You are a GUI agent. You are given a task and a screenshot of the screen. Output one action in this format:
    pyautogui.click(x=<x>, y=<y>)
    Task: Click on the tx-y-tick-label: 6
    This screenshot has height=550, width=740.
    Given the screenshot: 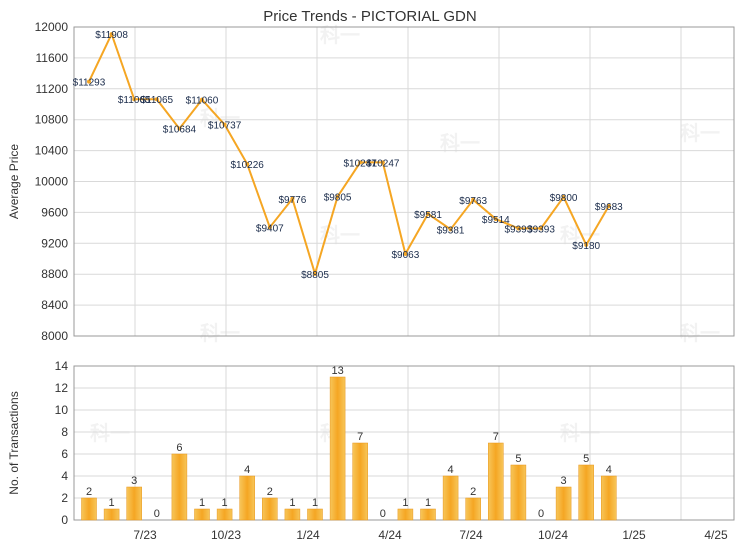 What is the action you would take?
    pyautogui.click(x=64, y=454)
    